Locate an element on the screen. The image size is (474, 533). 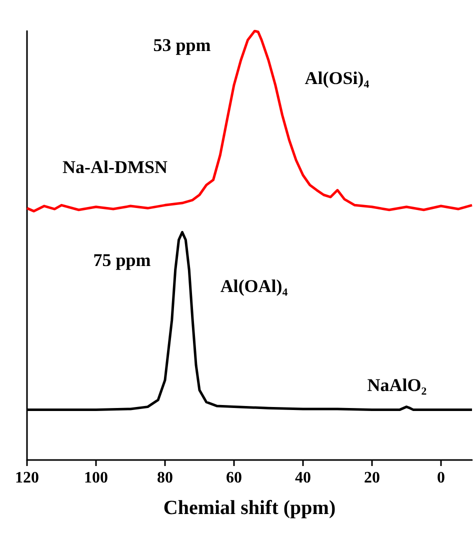
x-tick-label: 40 is located at coordinates (302, 478).